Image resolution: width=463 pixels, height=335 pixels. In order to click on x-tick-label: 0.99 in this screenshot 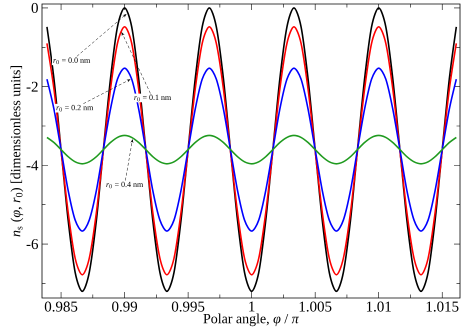, I will do `click(125, 307)`.